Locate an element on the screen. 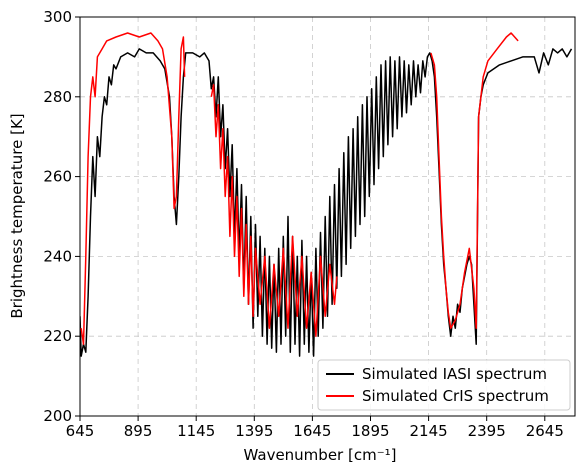  y-tick-label: 280 is located at coordinates (57, 97).